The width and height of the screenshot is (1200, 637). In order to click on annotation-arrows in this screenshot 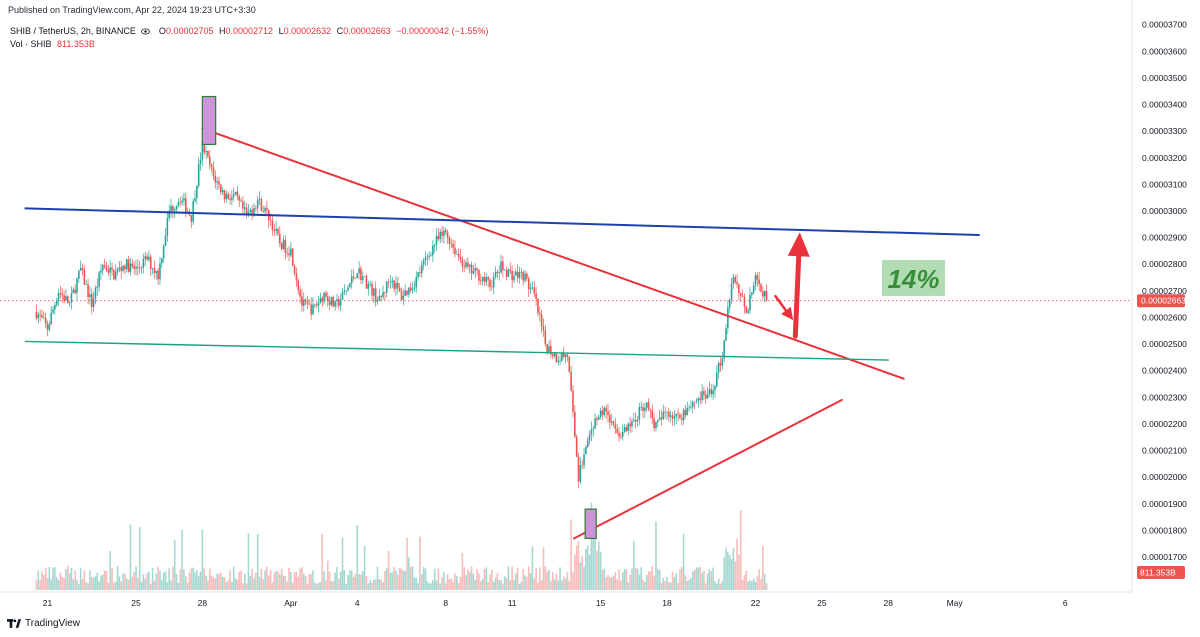, I will do `click(792, 285)`.